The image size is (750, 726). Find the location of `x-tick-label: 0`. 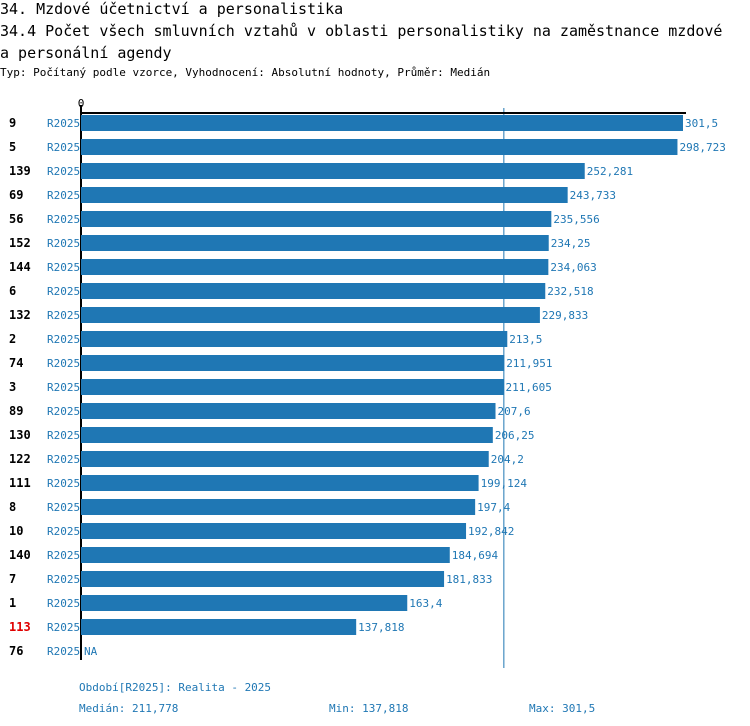

x-tick-label: 0 is located at coordinates (81, 103).